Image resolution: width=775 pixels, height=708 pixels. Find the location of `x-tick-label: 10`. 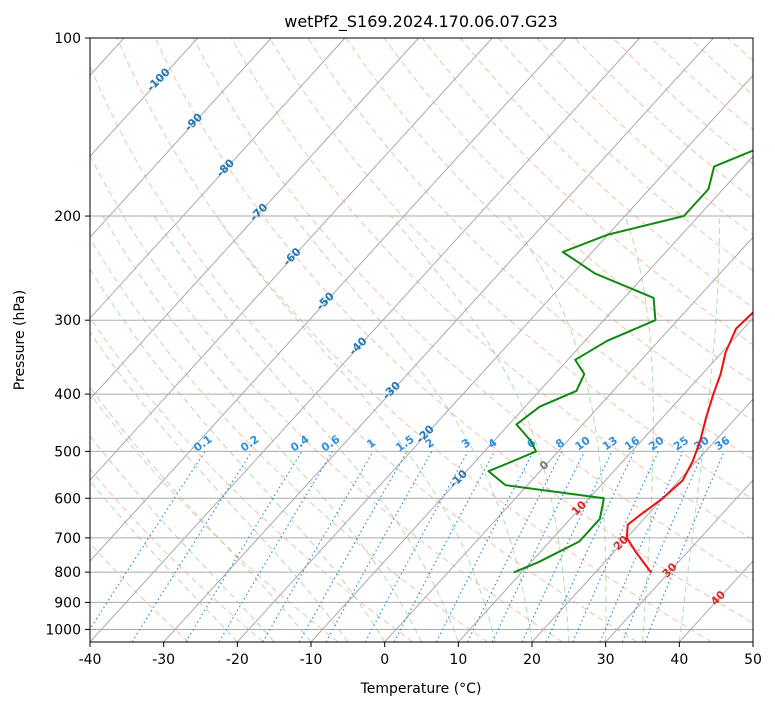

x-tick-label: 10 is located at coordinates (458, 660).